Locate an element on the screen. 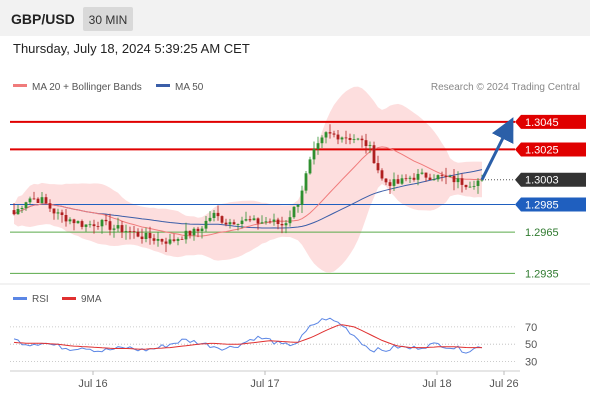  level-label-2: 1.3003 is located at coordinates (542, 181).